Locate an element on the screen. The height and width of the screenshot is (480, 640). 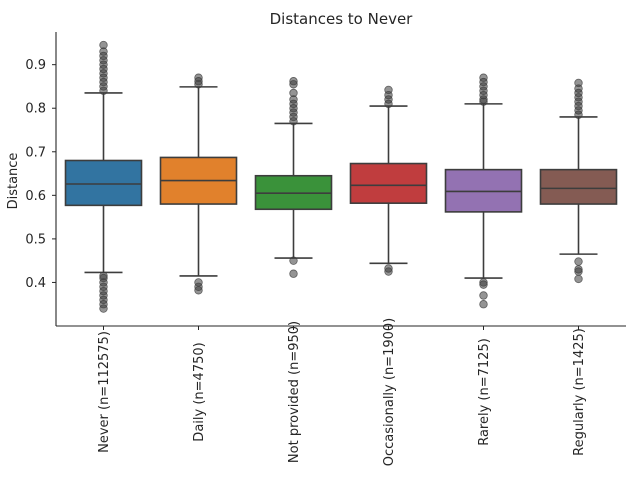
chart-title: Distances to Never is located at coordinates (342, 19).